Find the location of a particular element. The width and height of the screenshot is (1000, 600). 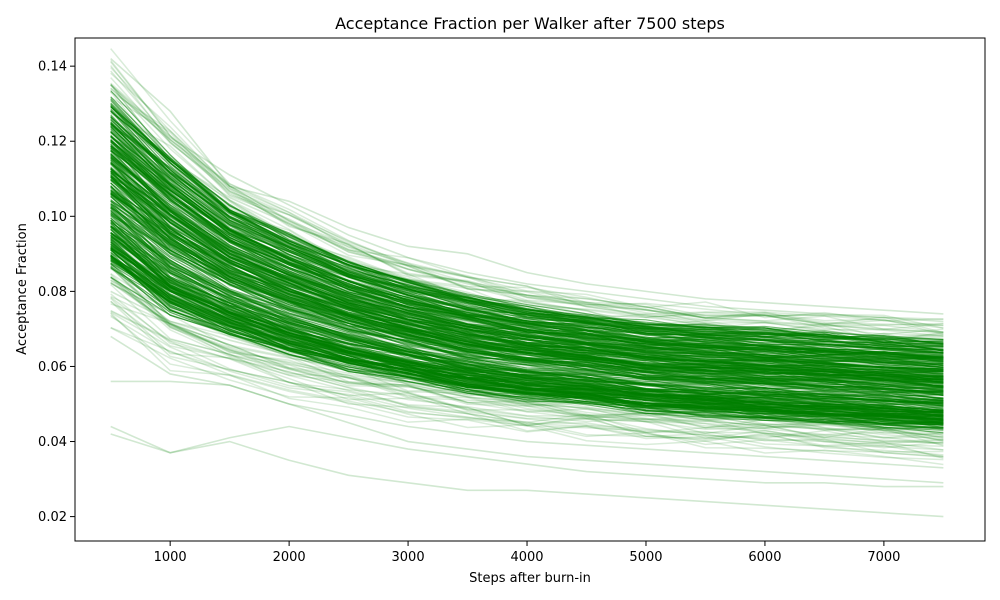

y-tick-label: 0.10 is located at coordinates (52, 217).